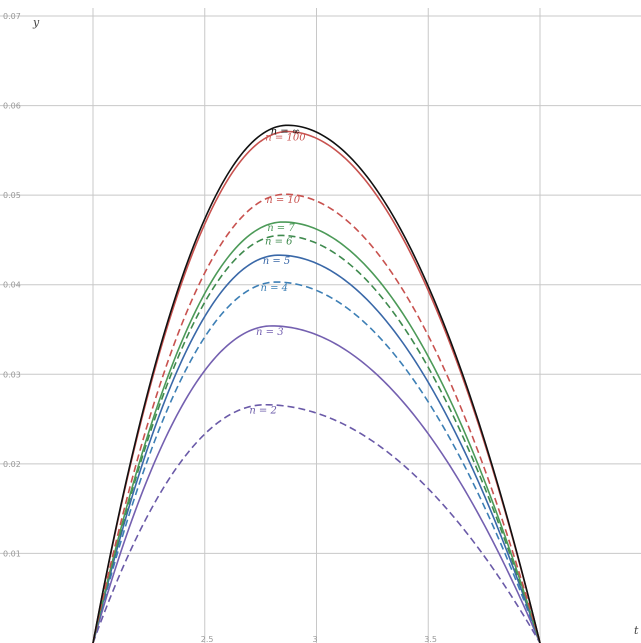 This screenshot has width=641, height=643. What do you see at coordinates (207, 639) in the screenshot?
I see `x-tick-label: 2.5` at bounding box center [207, 639].